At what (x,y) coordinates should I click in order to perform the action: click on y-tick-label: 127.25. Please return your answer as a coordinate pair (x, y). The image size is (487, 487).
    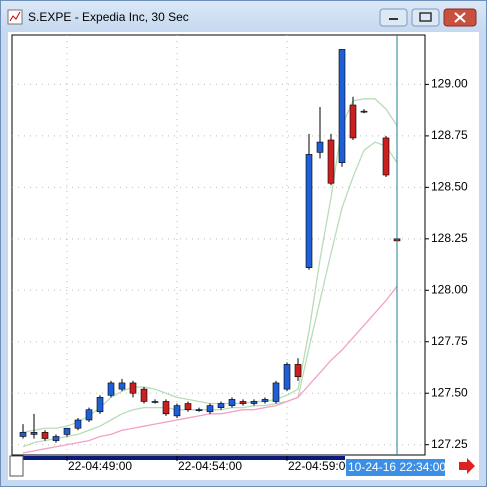
    Looking at the image, I should click on (449, 444).